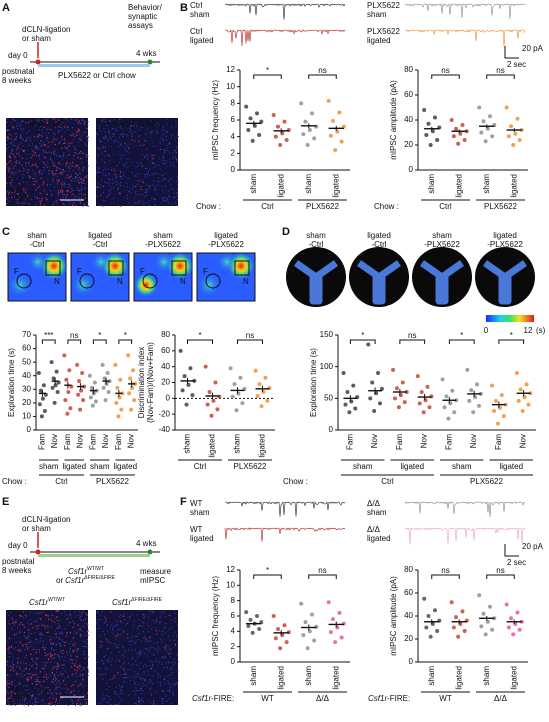 Image resolution: width=549 pixels, height=722 pixels. I want to click on condition-label: -Ctrl, so click(36, 244).